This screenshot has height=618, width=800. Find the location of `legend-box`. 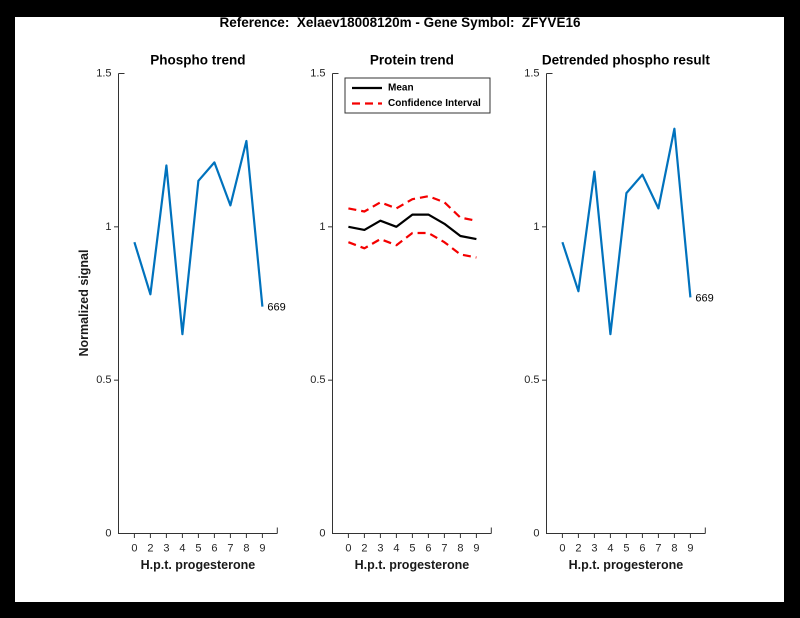

legend-box is located at coordinates (417, 95).